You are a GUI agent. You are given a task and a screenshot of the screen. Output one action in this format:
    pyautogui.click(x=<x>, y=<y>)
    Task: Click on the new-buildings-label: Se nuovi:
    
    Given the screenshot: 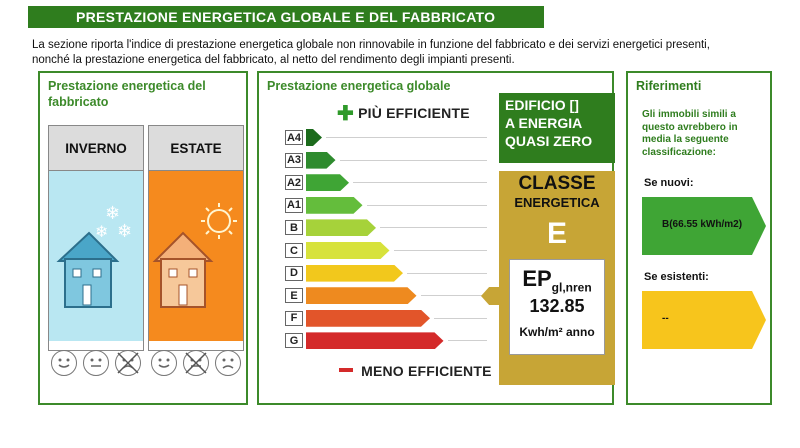 What is the action you would take?
    pyautogui.click(x=669, y=183)
    